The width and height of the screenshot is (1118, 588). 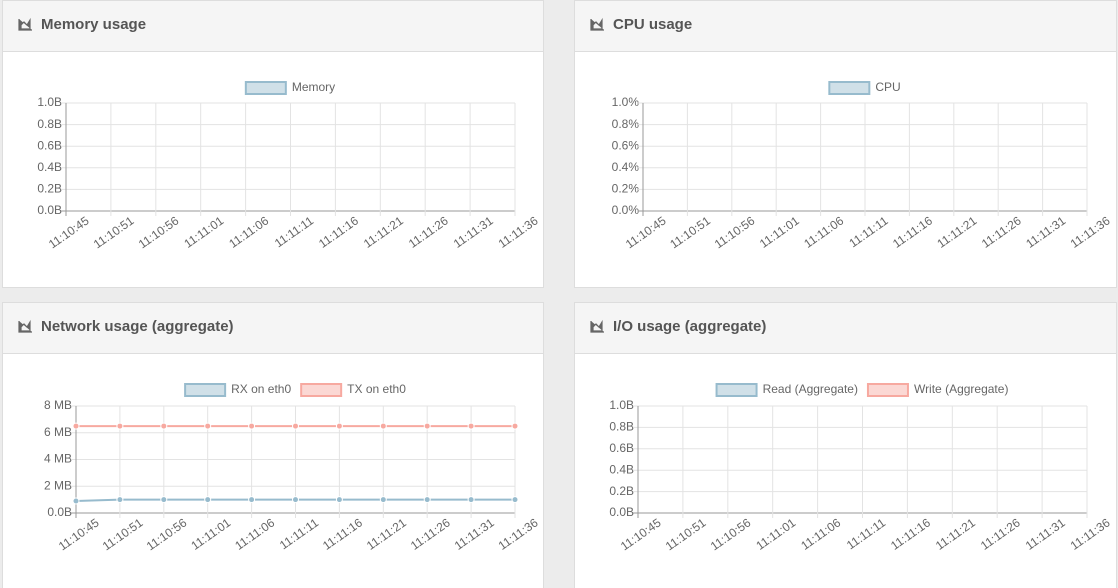 What do you see at coordinates (289, 87) in the screenshot?
I see `legend: Memory` at bounding box center [289, 87].